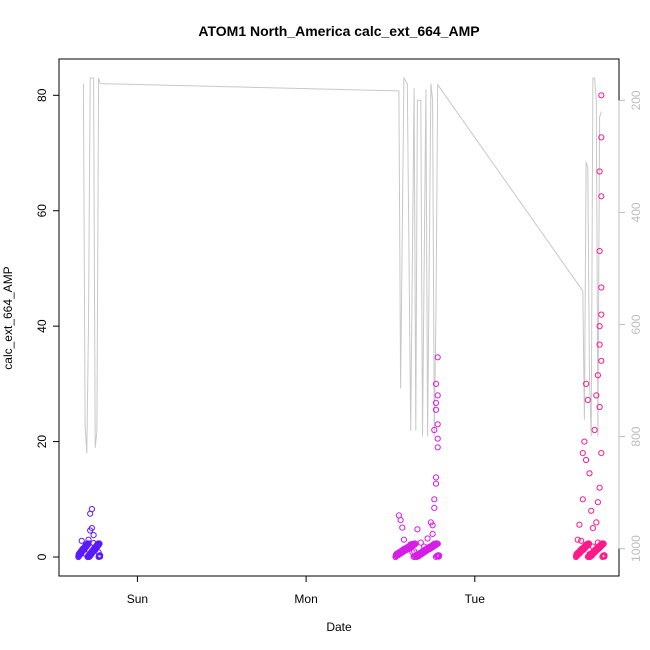 The image size is (650, 650). Describe the element at coordinates (636, 212) in the screenshot. I see `y2-tick-label: 400` at that location.